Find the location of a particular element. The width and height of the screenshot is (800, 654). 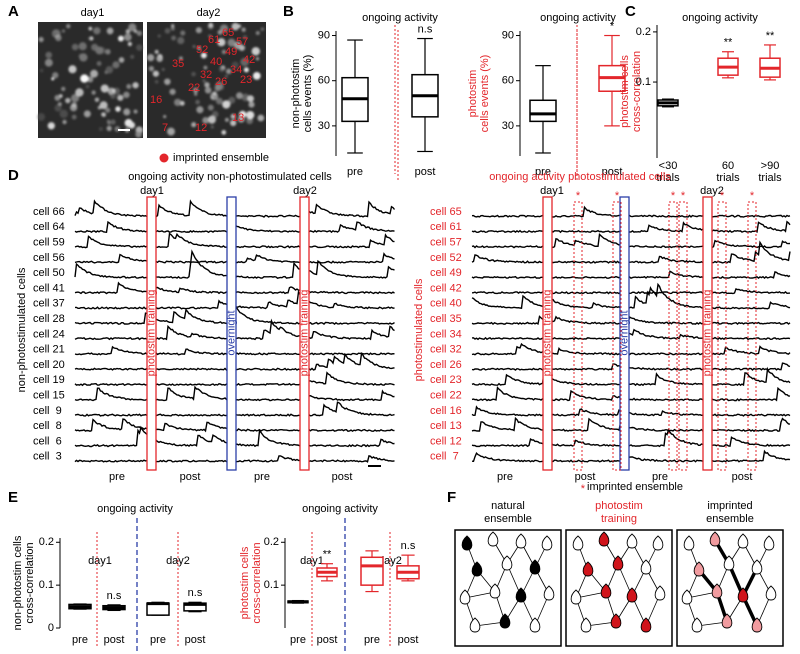

network-diagram is located at coordinates (619, 588).